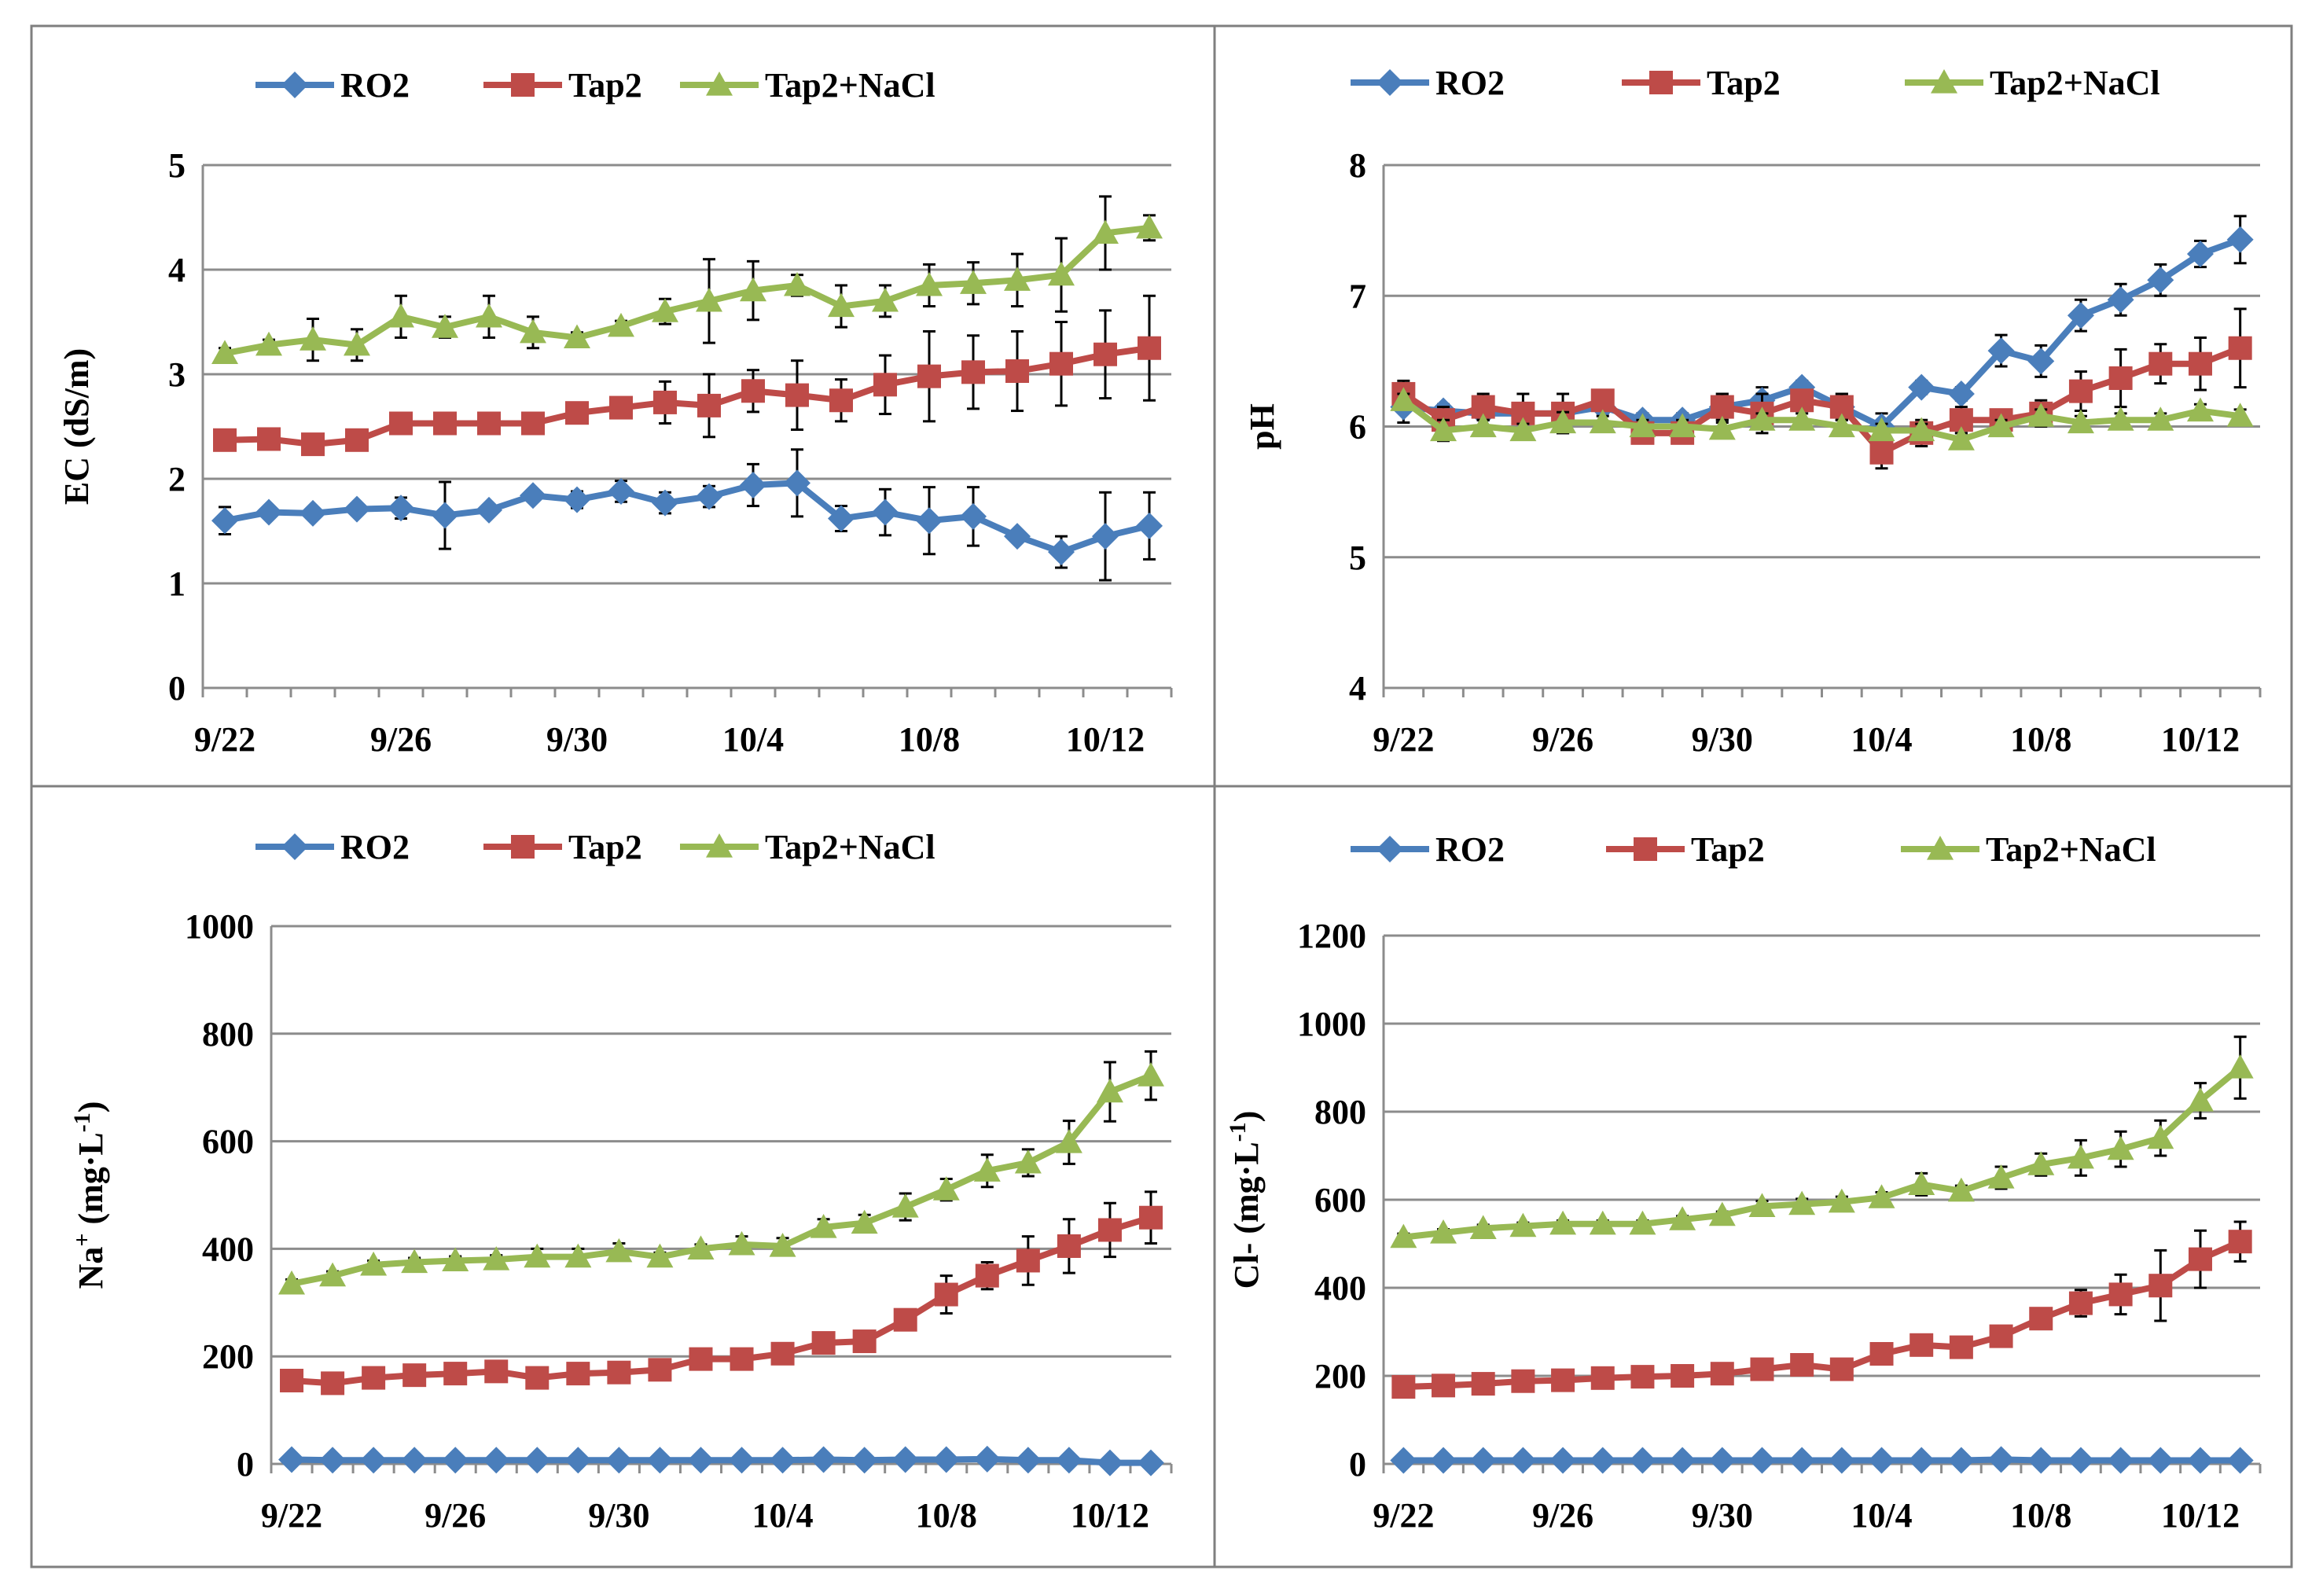 The height and width of the screenshot is (1596, 2323). I want to click on x-tick-label: 10/8, so click(929, 739).